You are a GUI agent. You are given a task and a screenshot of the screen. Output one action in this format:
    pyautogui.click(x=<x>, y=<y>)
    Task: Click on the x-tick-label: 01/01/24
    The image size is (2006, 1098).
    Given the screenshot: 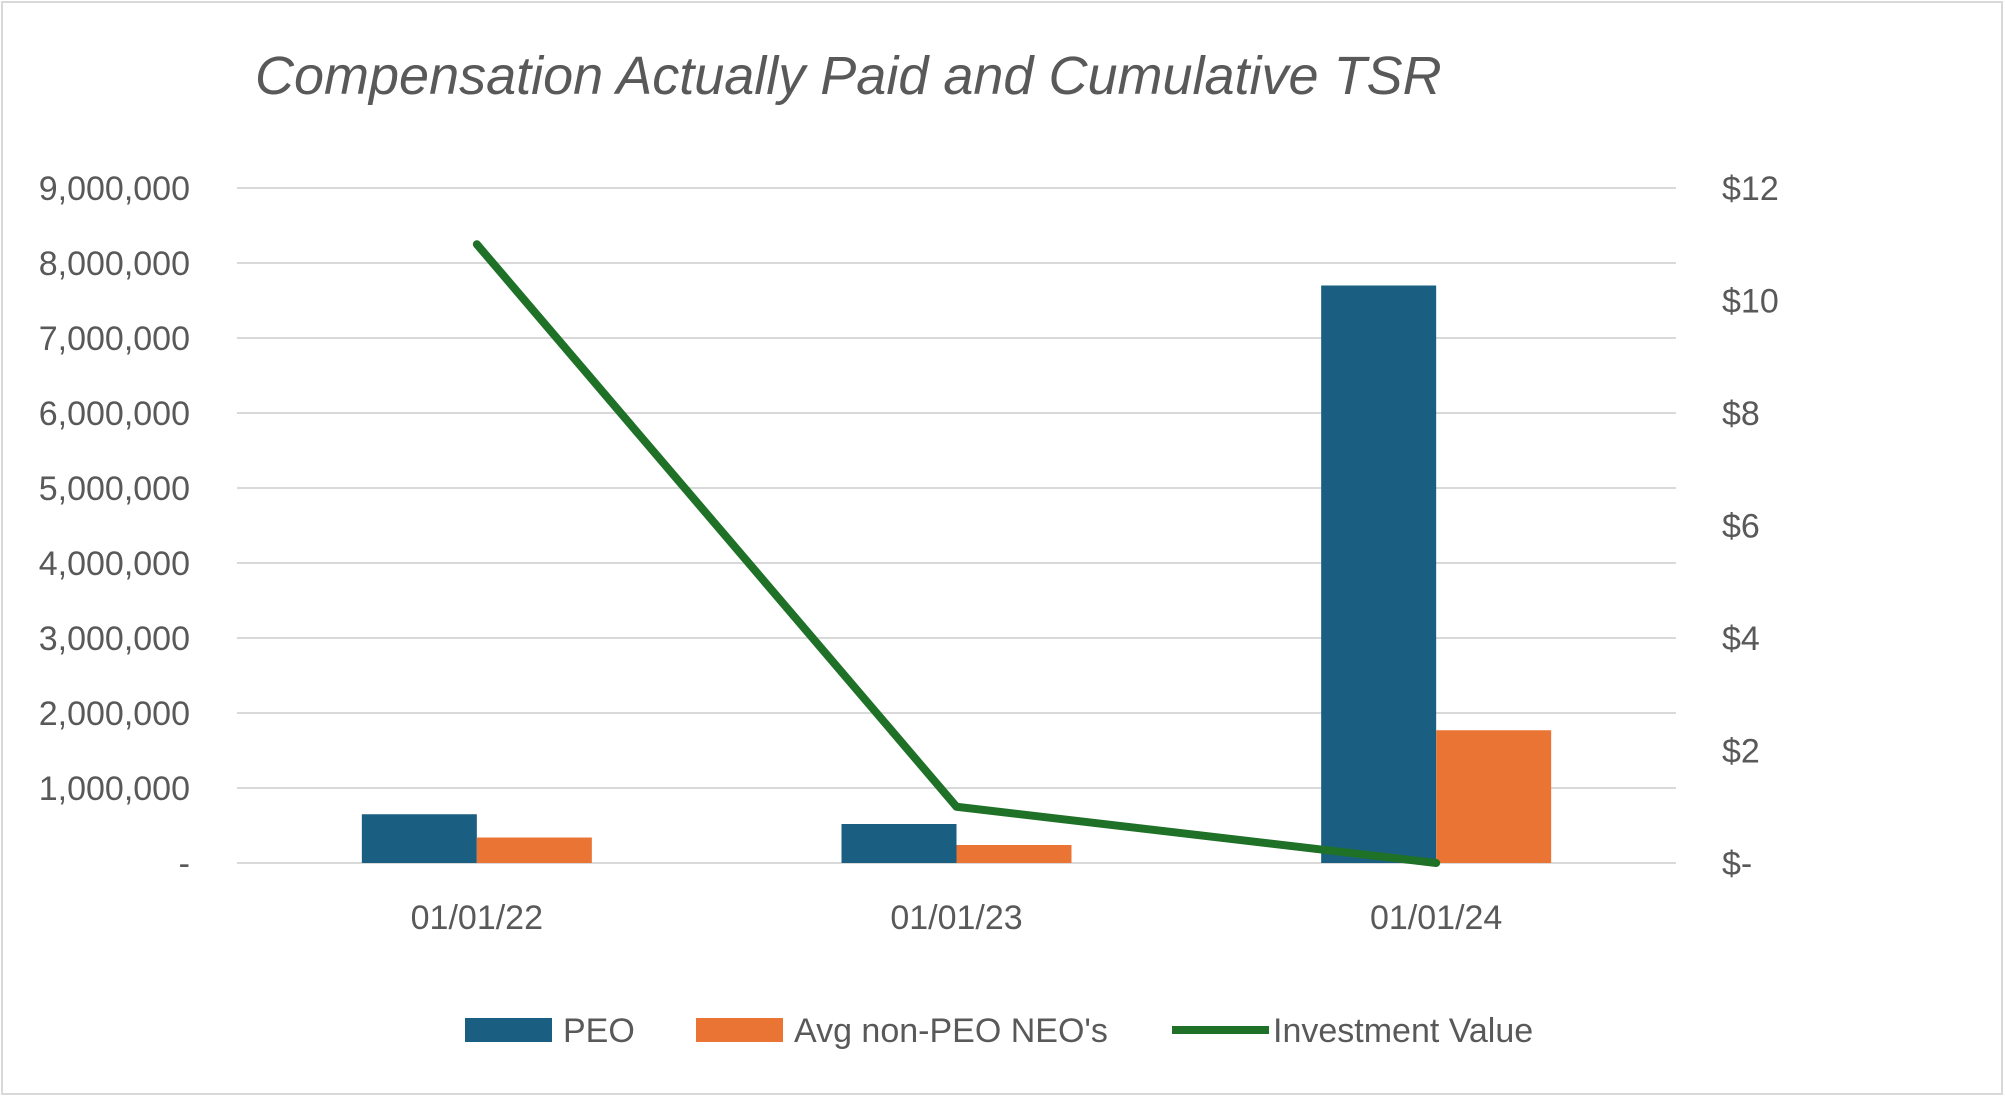 What is the action you would take?
    pyautogui.click(x=1436, y=918)
    